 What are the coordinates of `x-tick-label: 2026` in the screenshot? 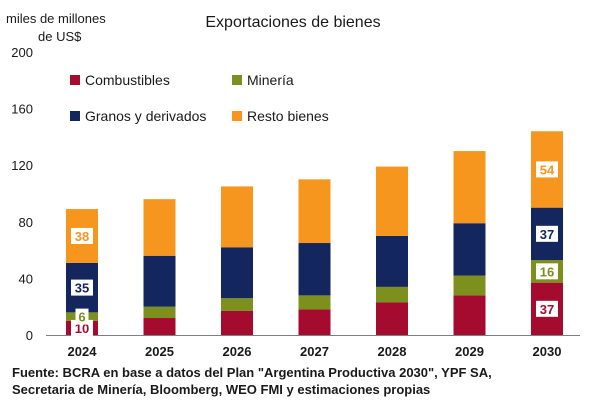 It's located at (237, 351).